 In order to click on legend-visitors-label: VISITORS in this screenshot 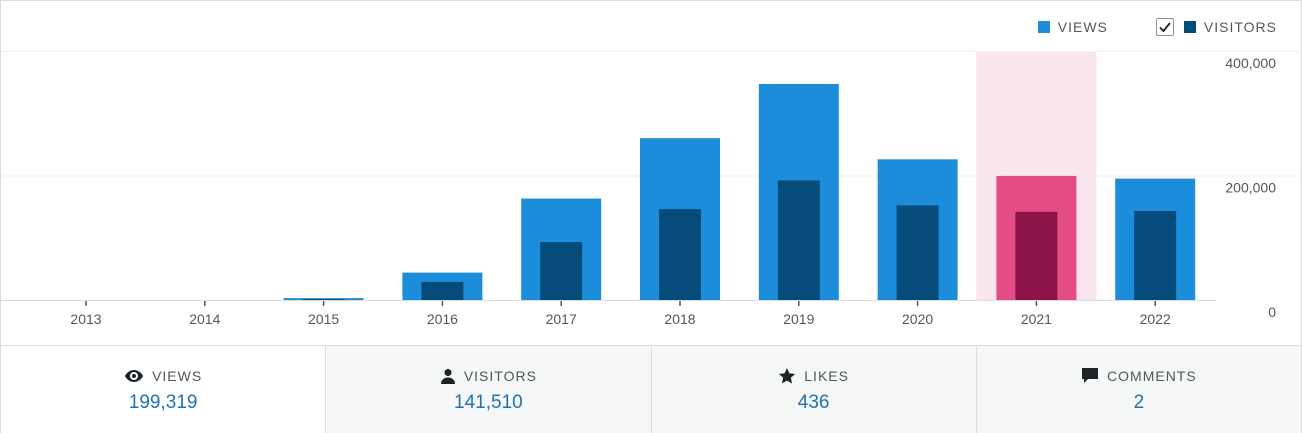, I will do `click(1240, 27)`.